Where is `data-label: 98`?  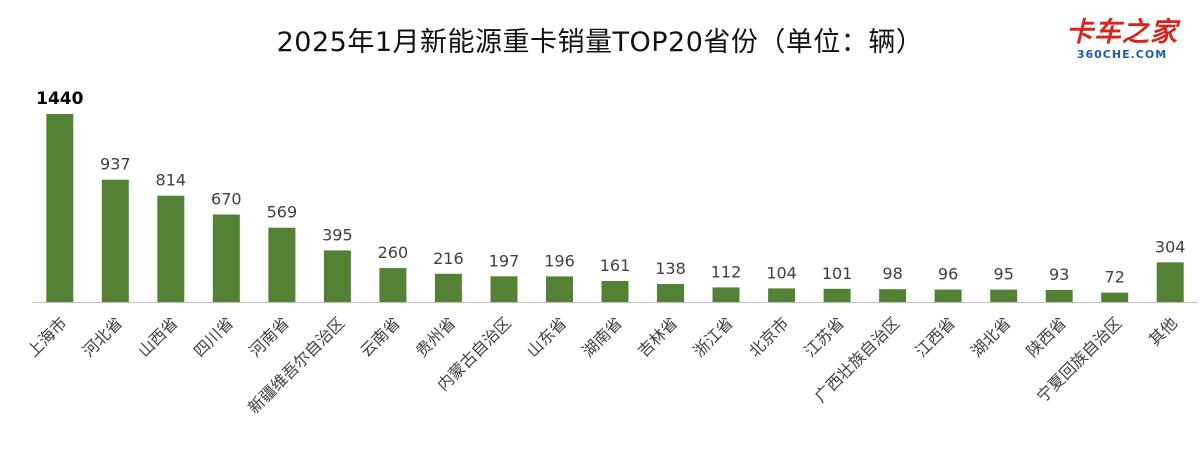 data-label: 98 is located at coordinates (892, 273).